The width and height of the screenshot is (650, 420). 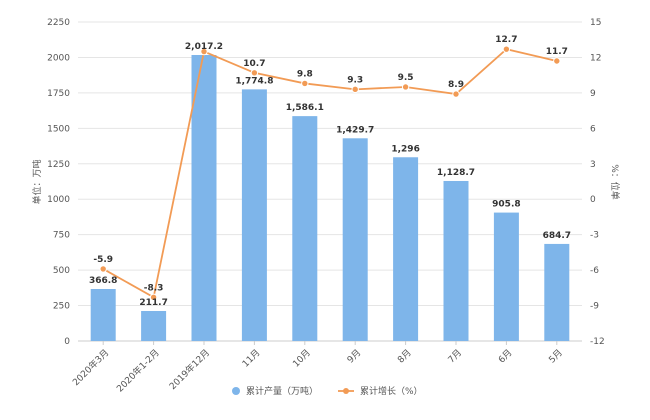 I want to click on left-y-tick-label: 750, so click(x=61, y=236).